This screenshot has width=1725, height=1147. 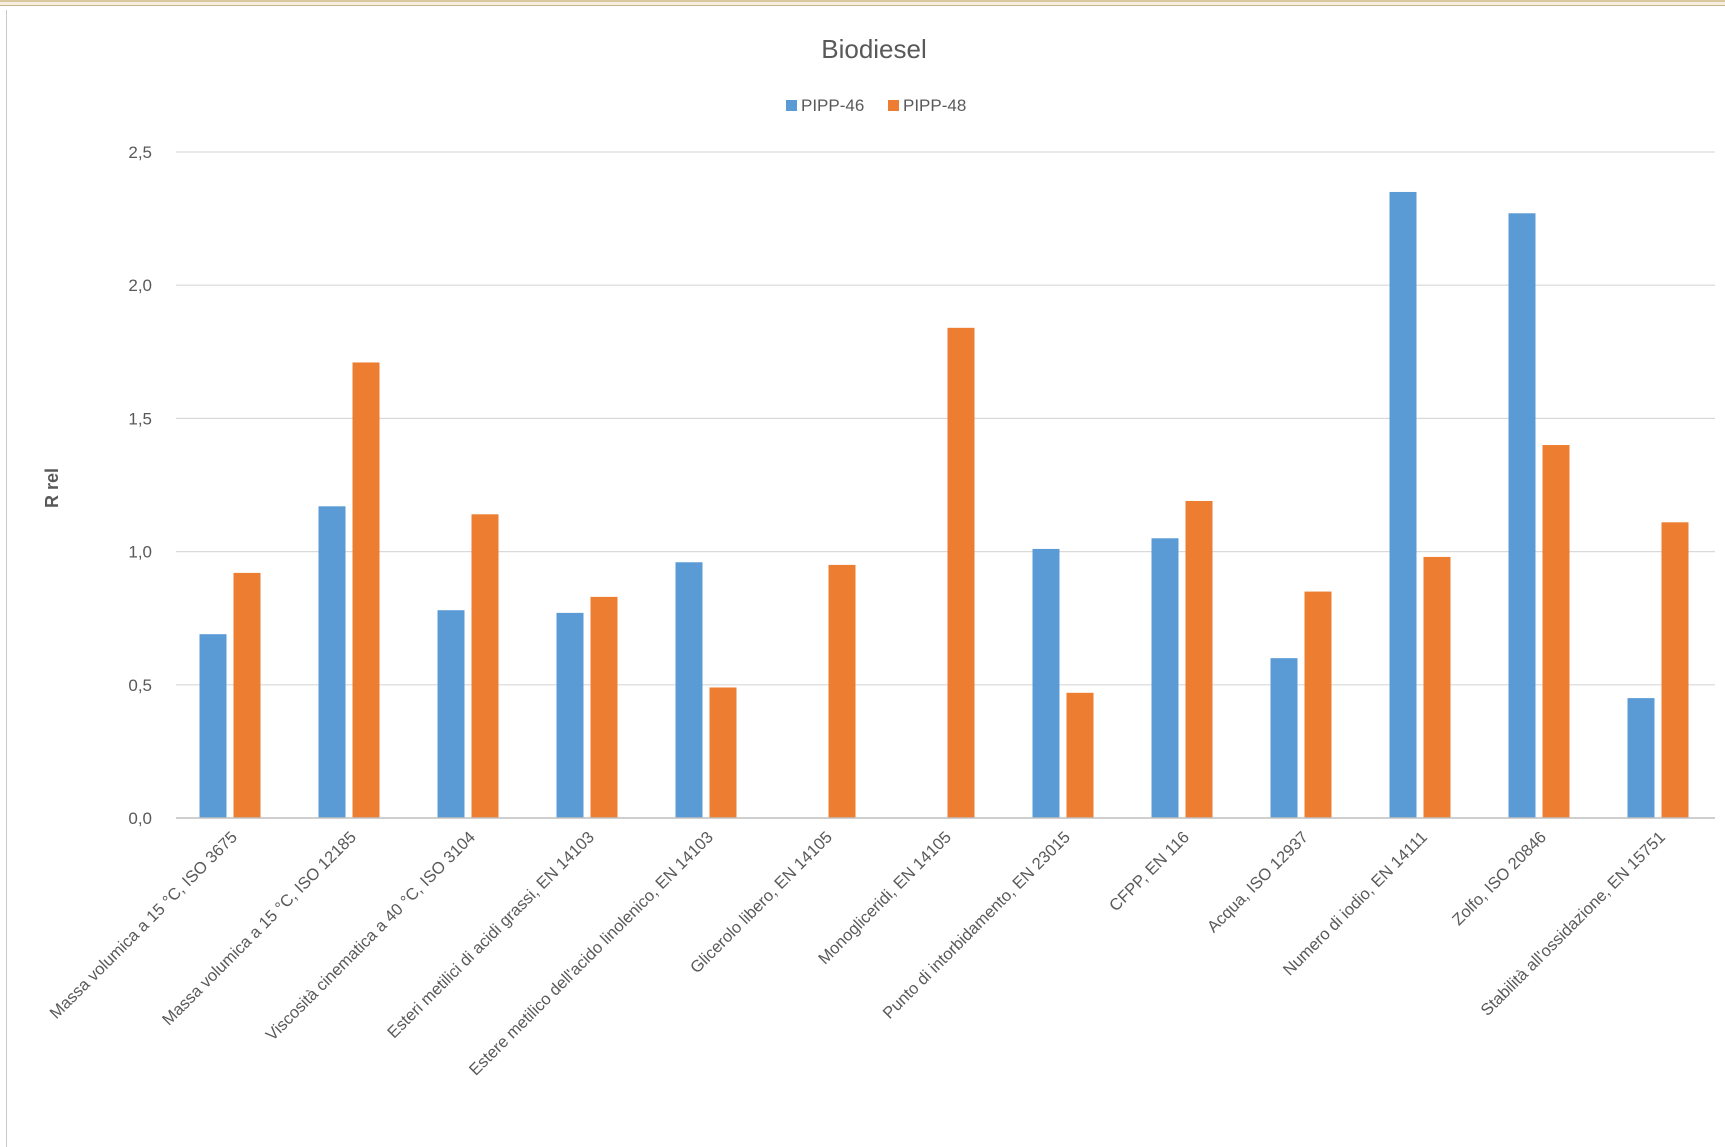 What do you see at coordinates (885, 898) in the screenshot?
I see `x-category-label: Monogliceridi, EN 14105` at bounding box center [885, 898].